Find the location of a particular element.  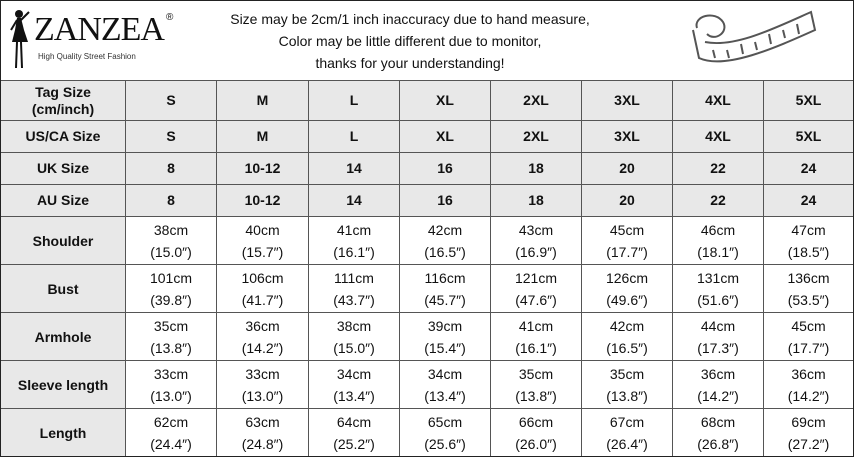

size-cell: L is located at coordinates (354, 136).